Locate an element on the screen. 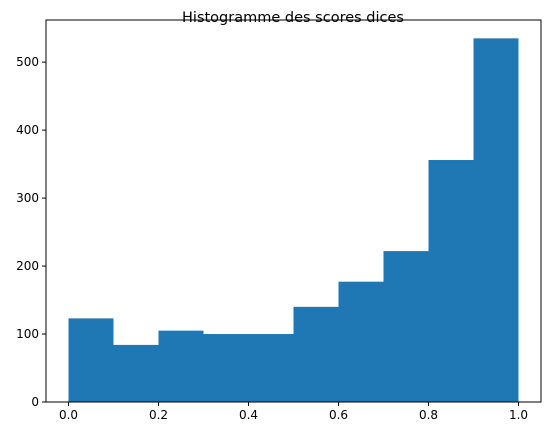 This screenshot has width=552, height=435. chart-title: Histogramme des scores dices is located at coordinates (293, 18).